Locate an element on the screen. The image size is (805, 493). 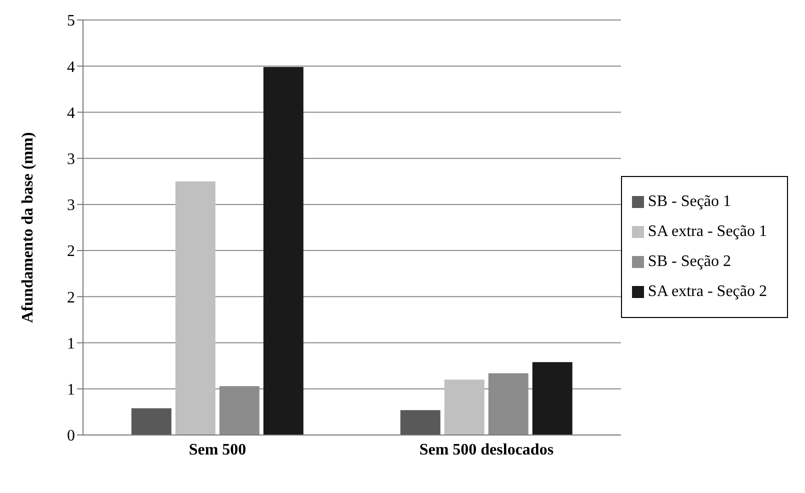
legend-label: SB - Seção 2 is located at coordinates (690, 261).